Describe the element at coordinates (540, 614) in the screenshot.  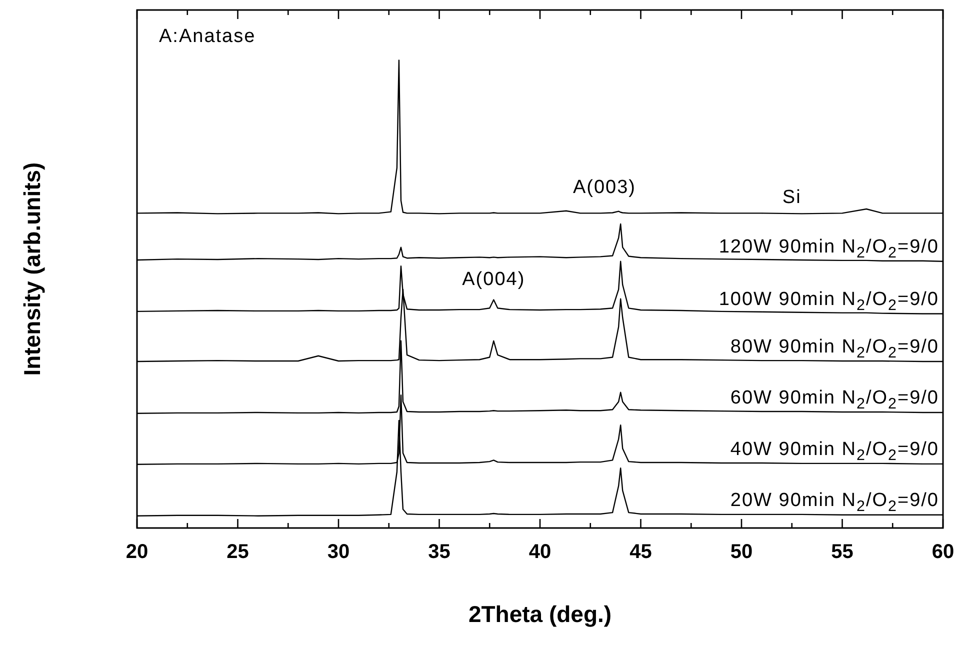
I see `x-axis-title: 2Theta (deg.)` at that location.